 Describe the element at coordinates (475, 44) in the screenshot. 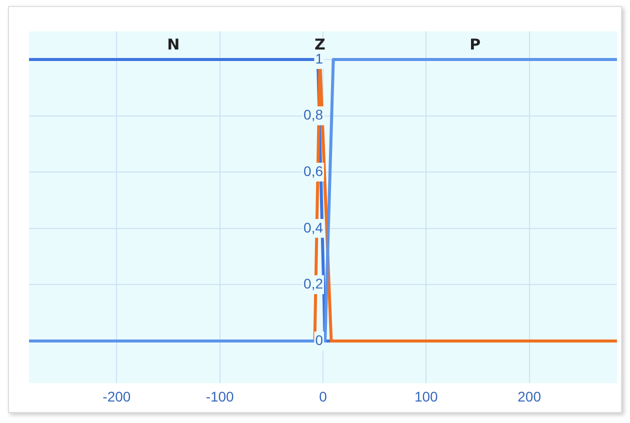

I see `series-label: P` at that location.